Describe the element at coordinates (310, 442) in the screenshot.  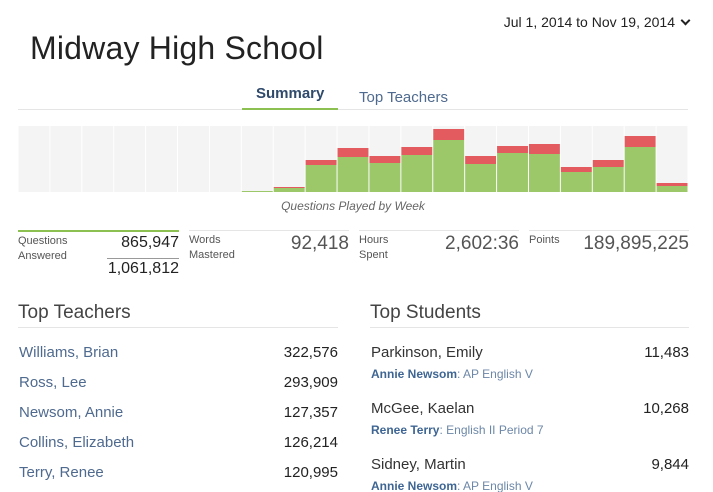
I see `teacher-questions-value: 126,214` at that location.